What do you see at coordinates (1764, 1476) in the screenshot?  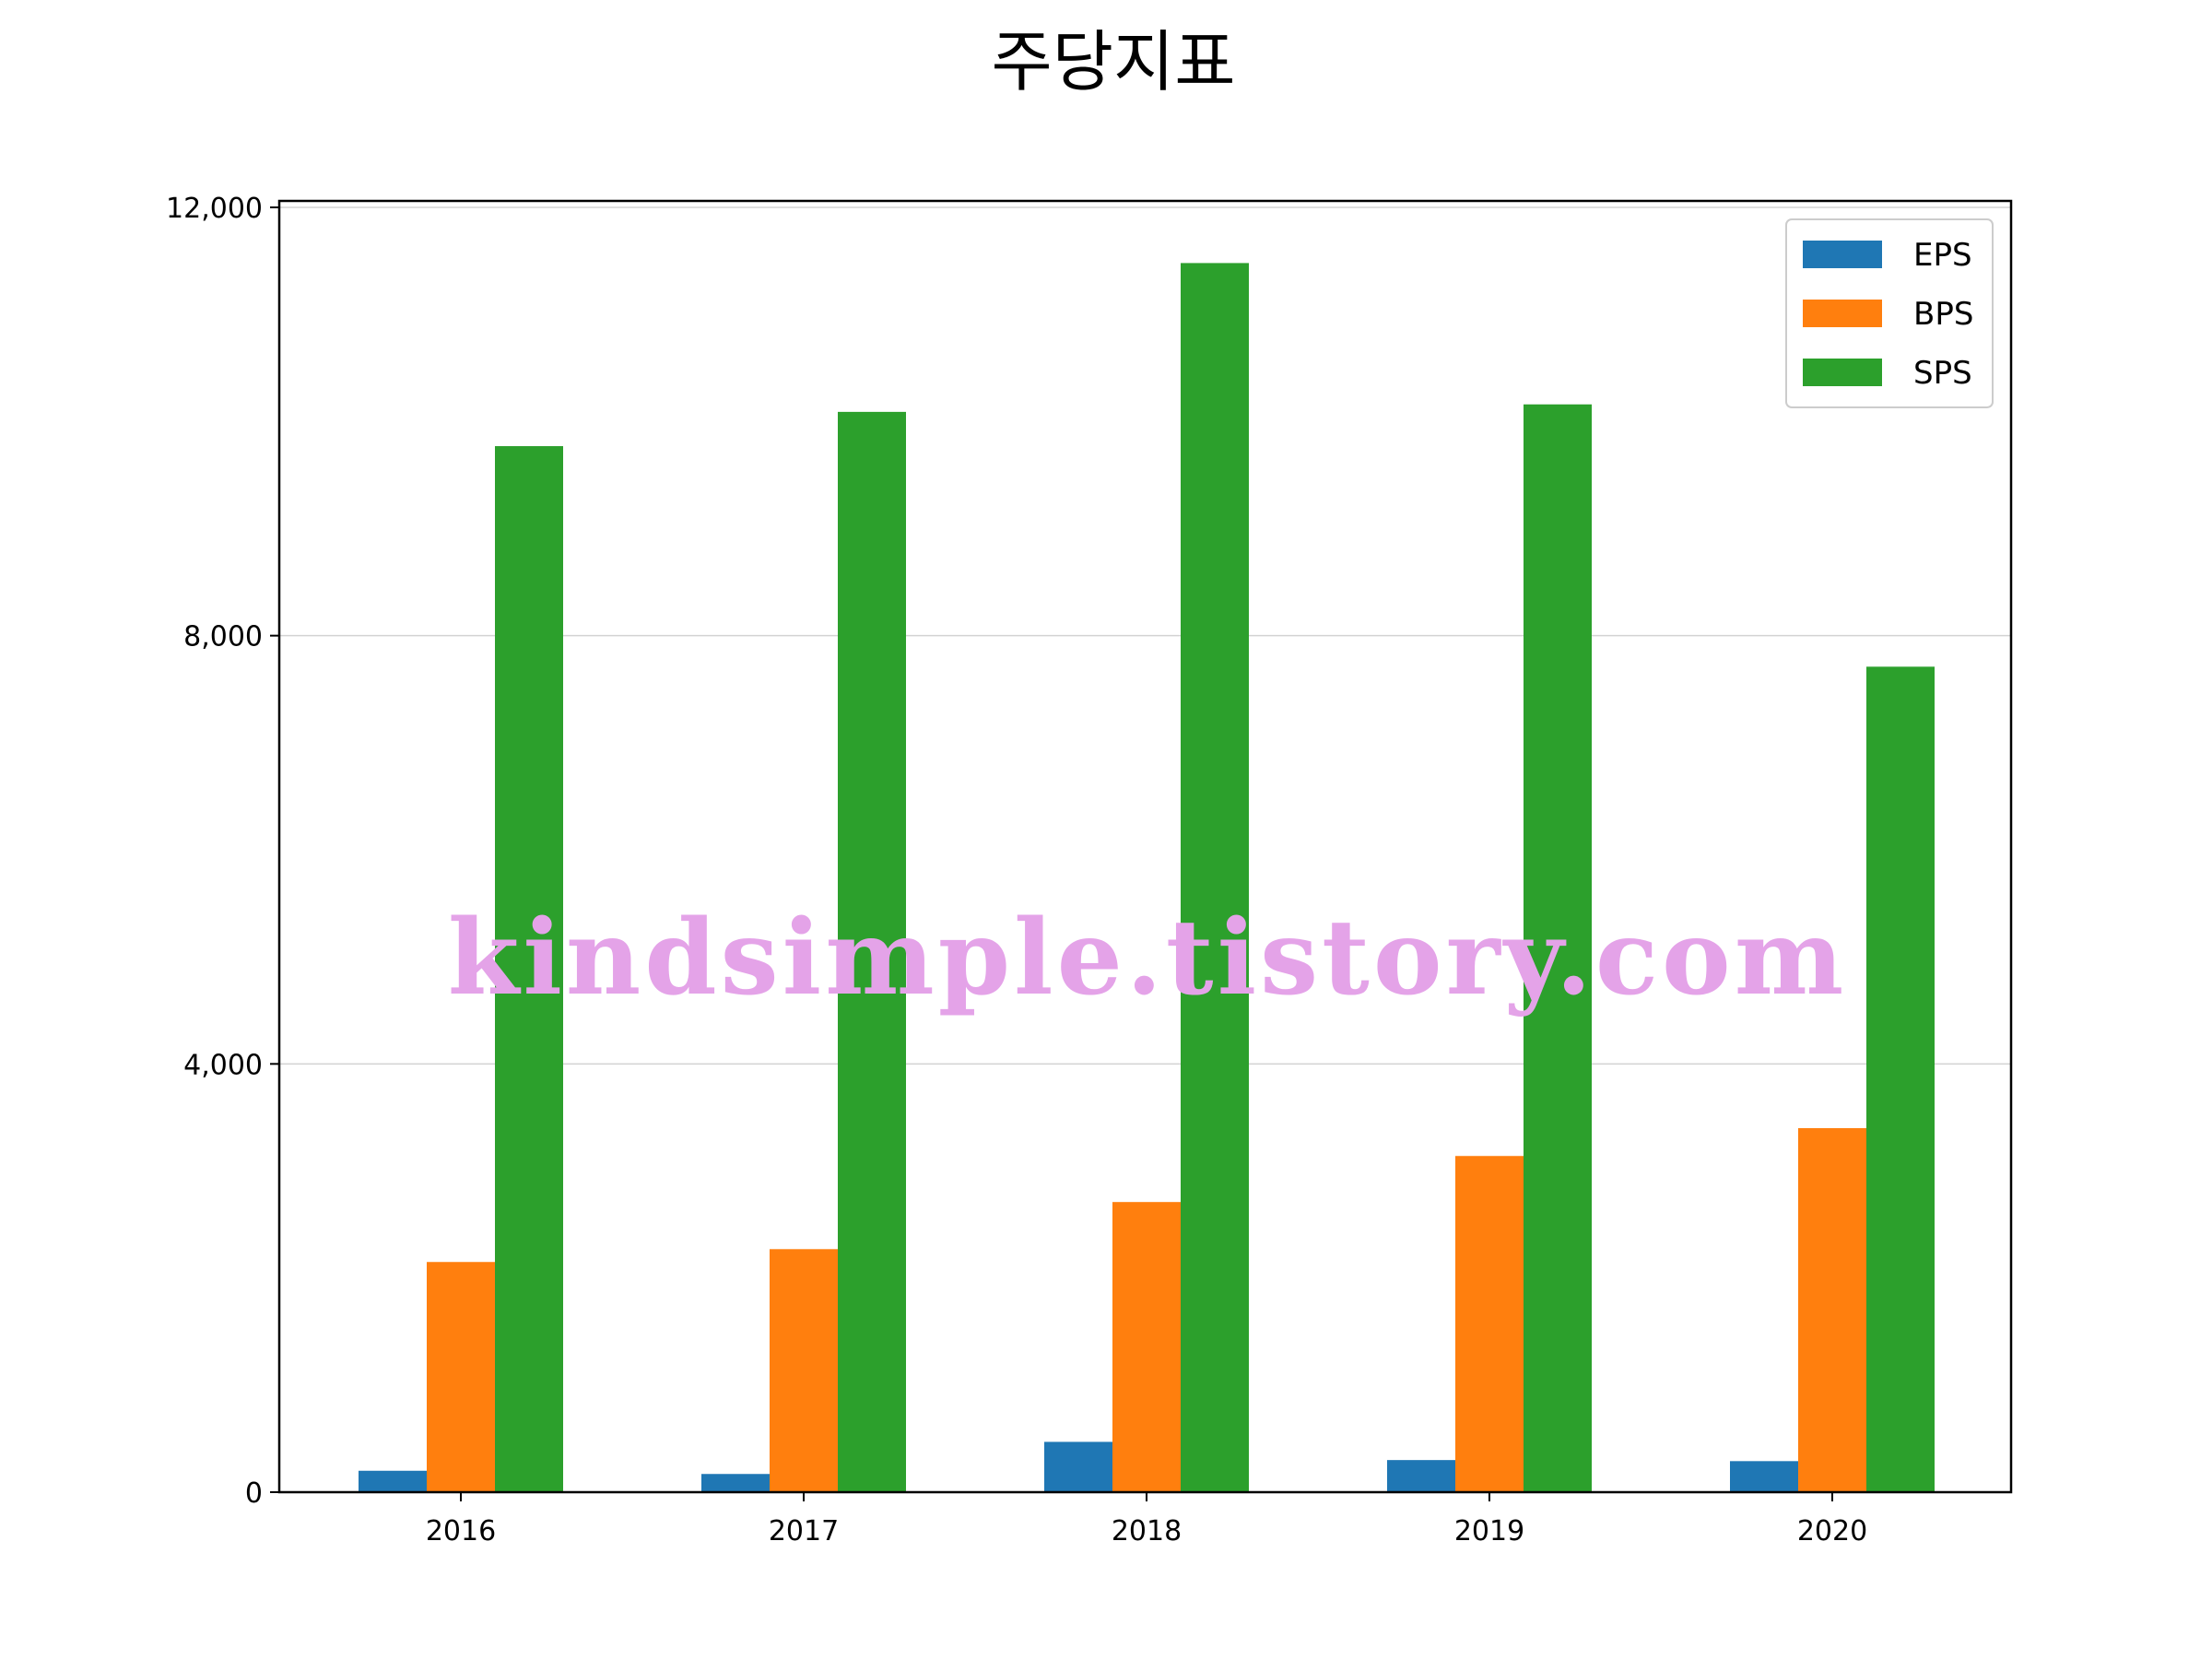 I see `bar-eps-2020` at bounding box center [1764, 1476].